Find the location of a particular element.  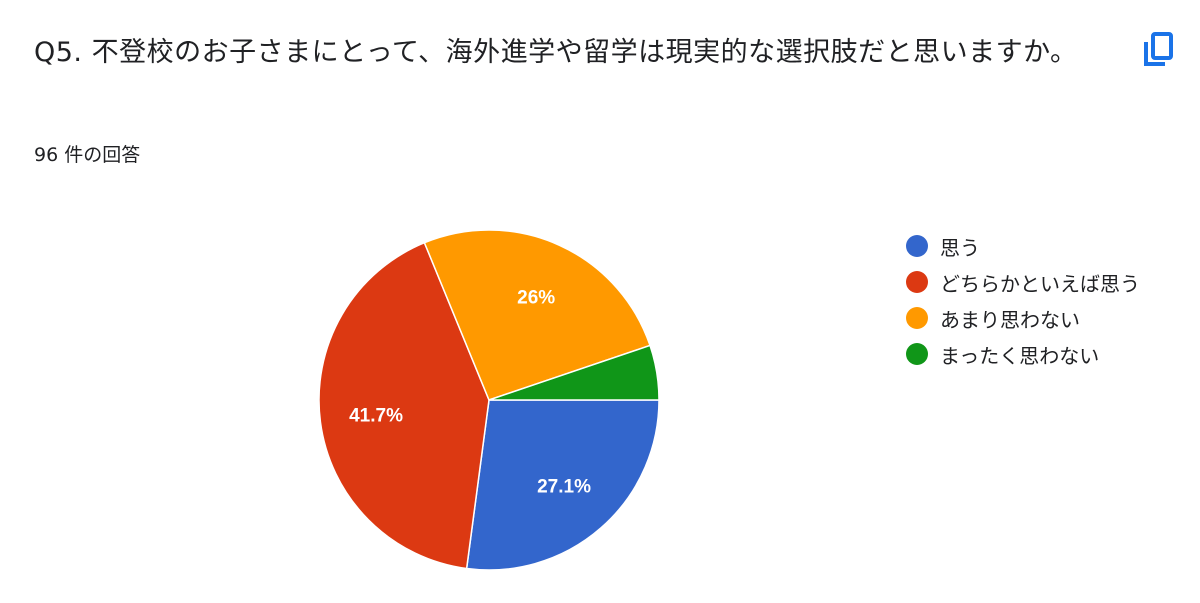

question-title: Q5. 不登校のお子さまにとって、海外進学や留学は現実的な選択肢だと思いますか。 is located at coordinates (556, 52).